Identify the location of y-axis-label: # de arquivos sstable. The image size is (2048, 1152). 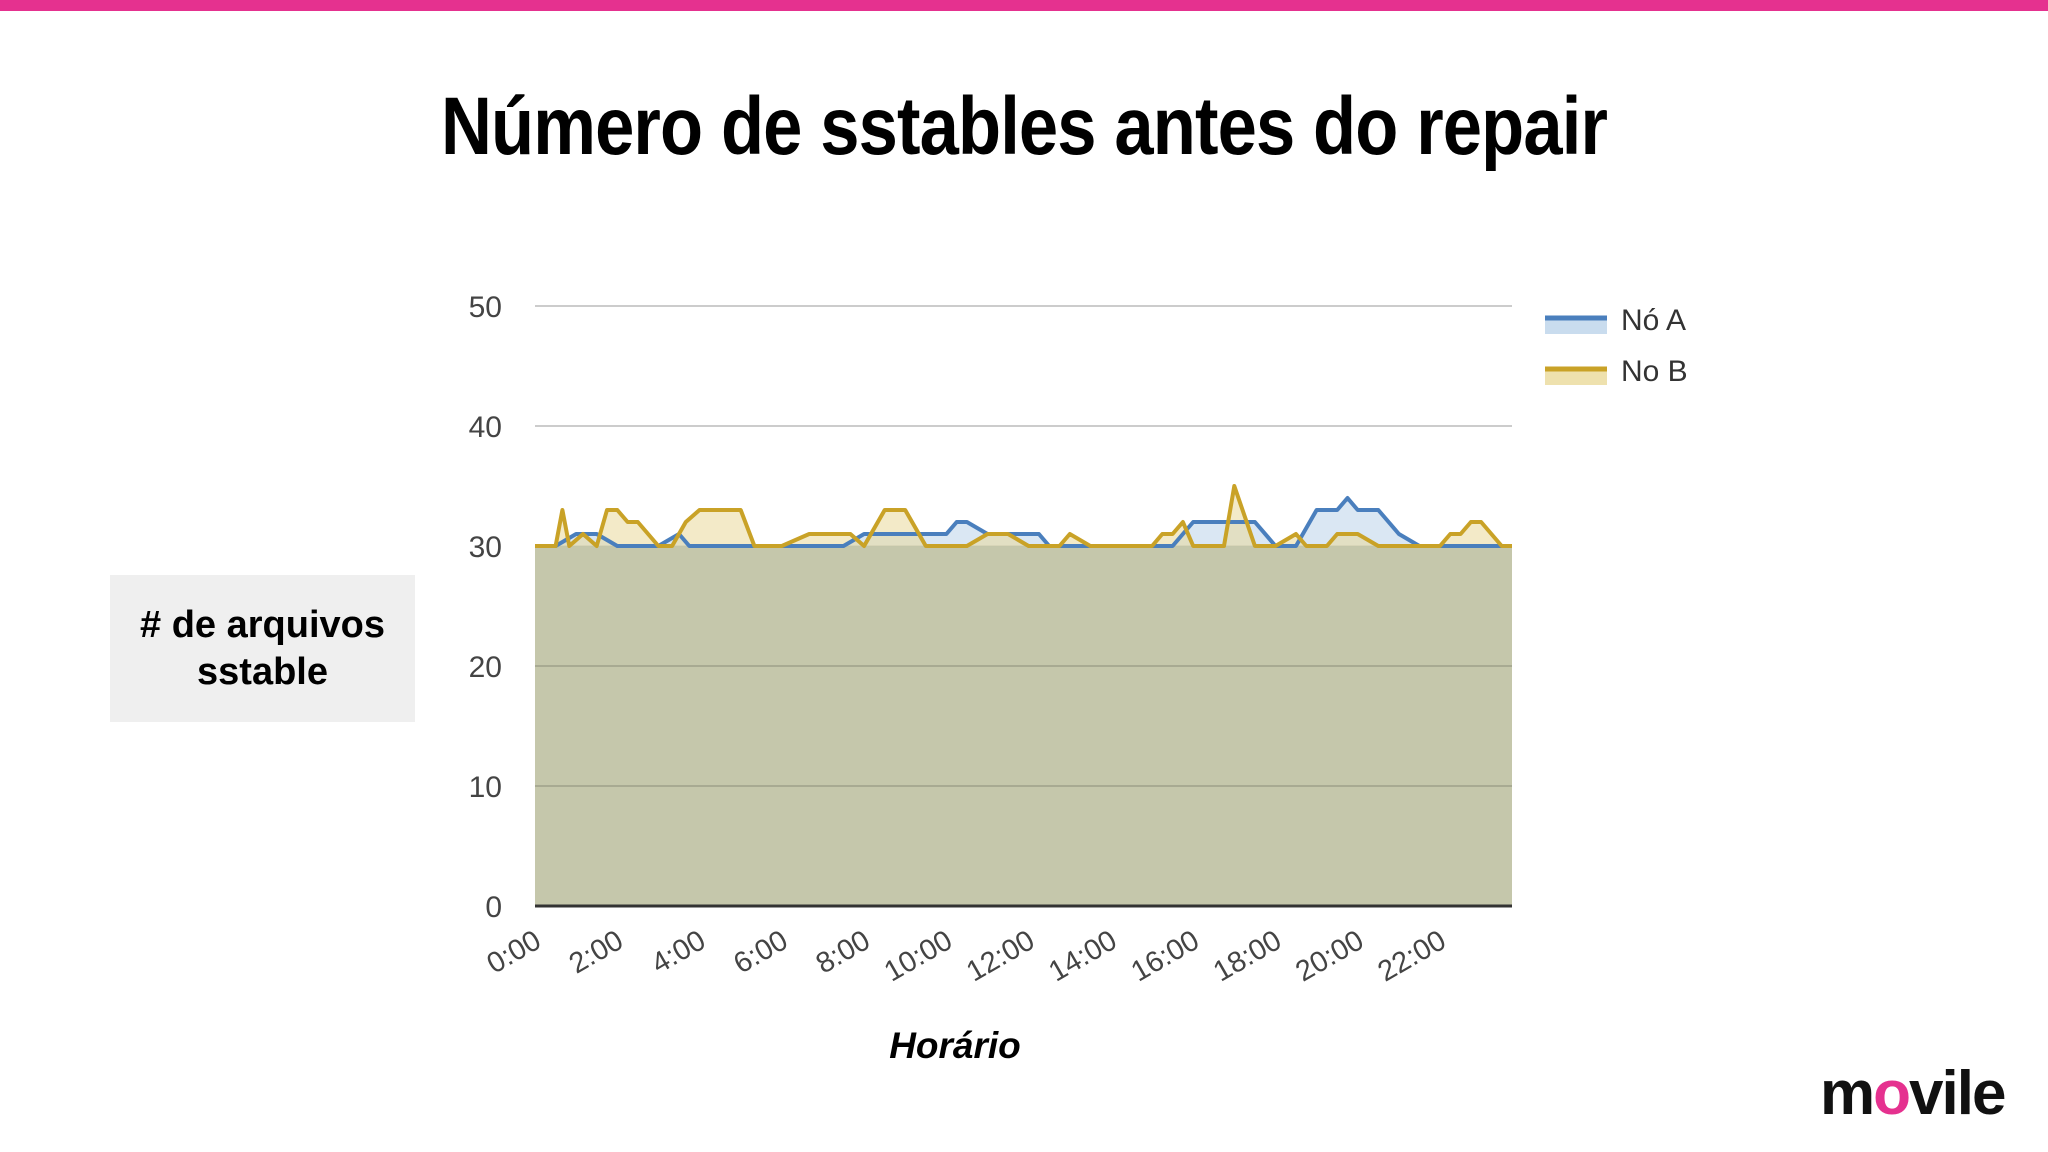
(262, 648).